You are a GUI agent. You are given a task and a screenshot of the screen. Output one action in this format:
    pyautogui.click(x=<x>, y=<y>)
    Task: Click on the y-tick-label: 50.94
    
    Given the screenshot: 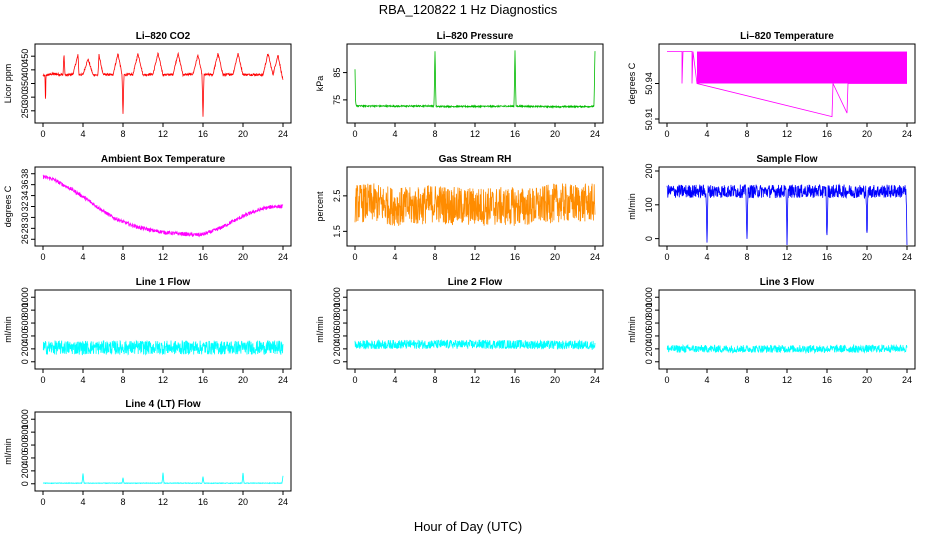 What is the action you would take?
    pyautogui.click(x=649, y=83)
    